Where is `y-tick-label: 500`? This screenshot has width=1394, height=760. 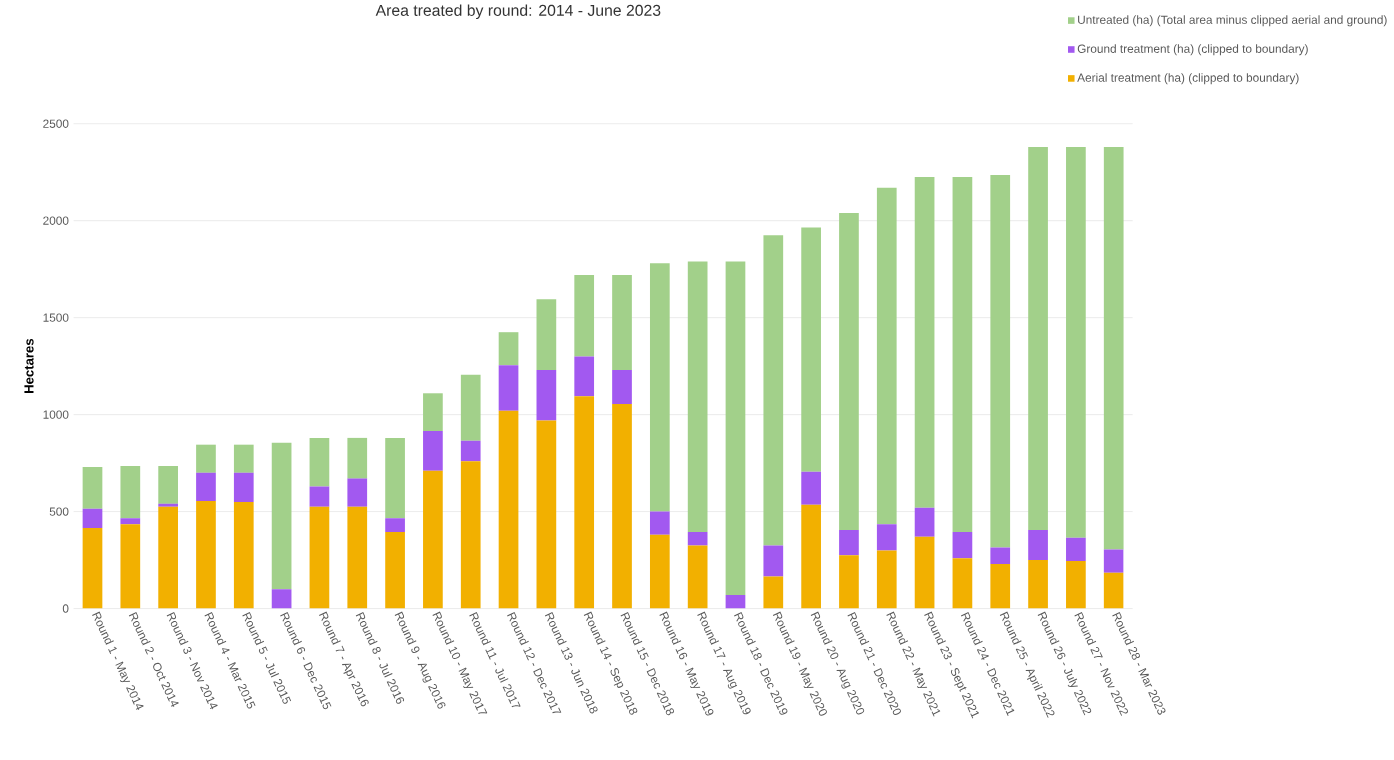
y-tick-label: 500 is located at coordinates (59, 511).